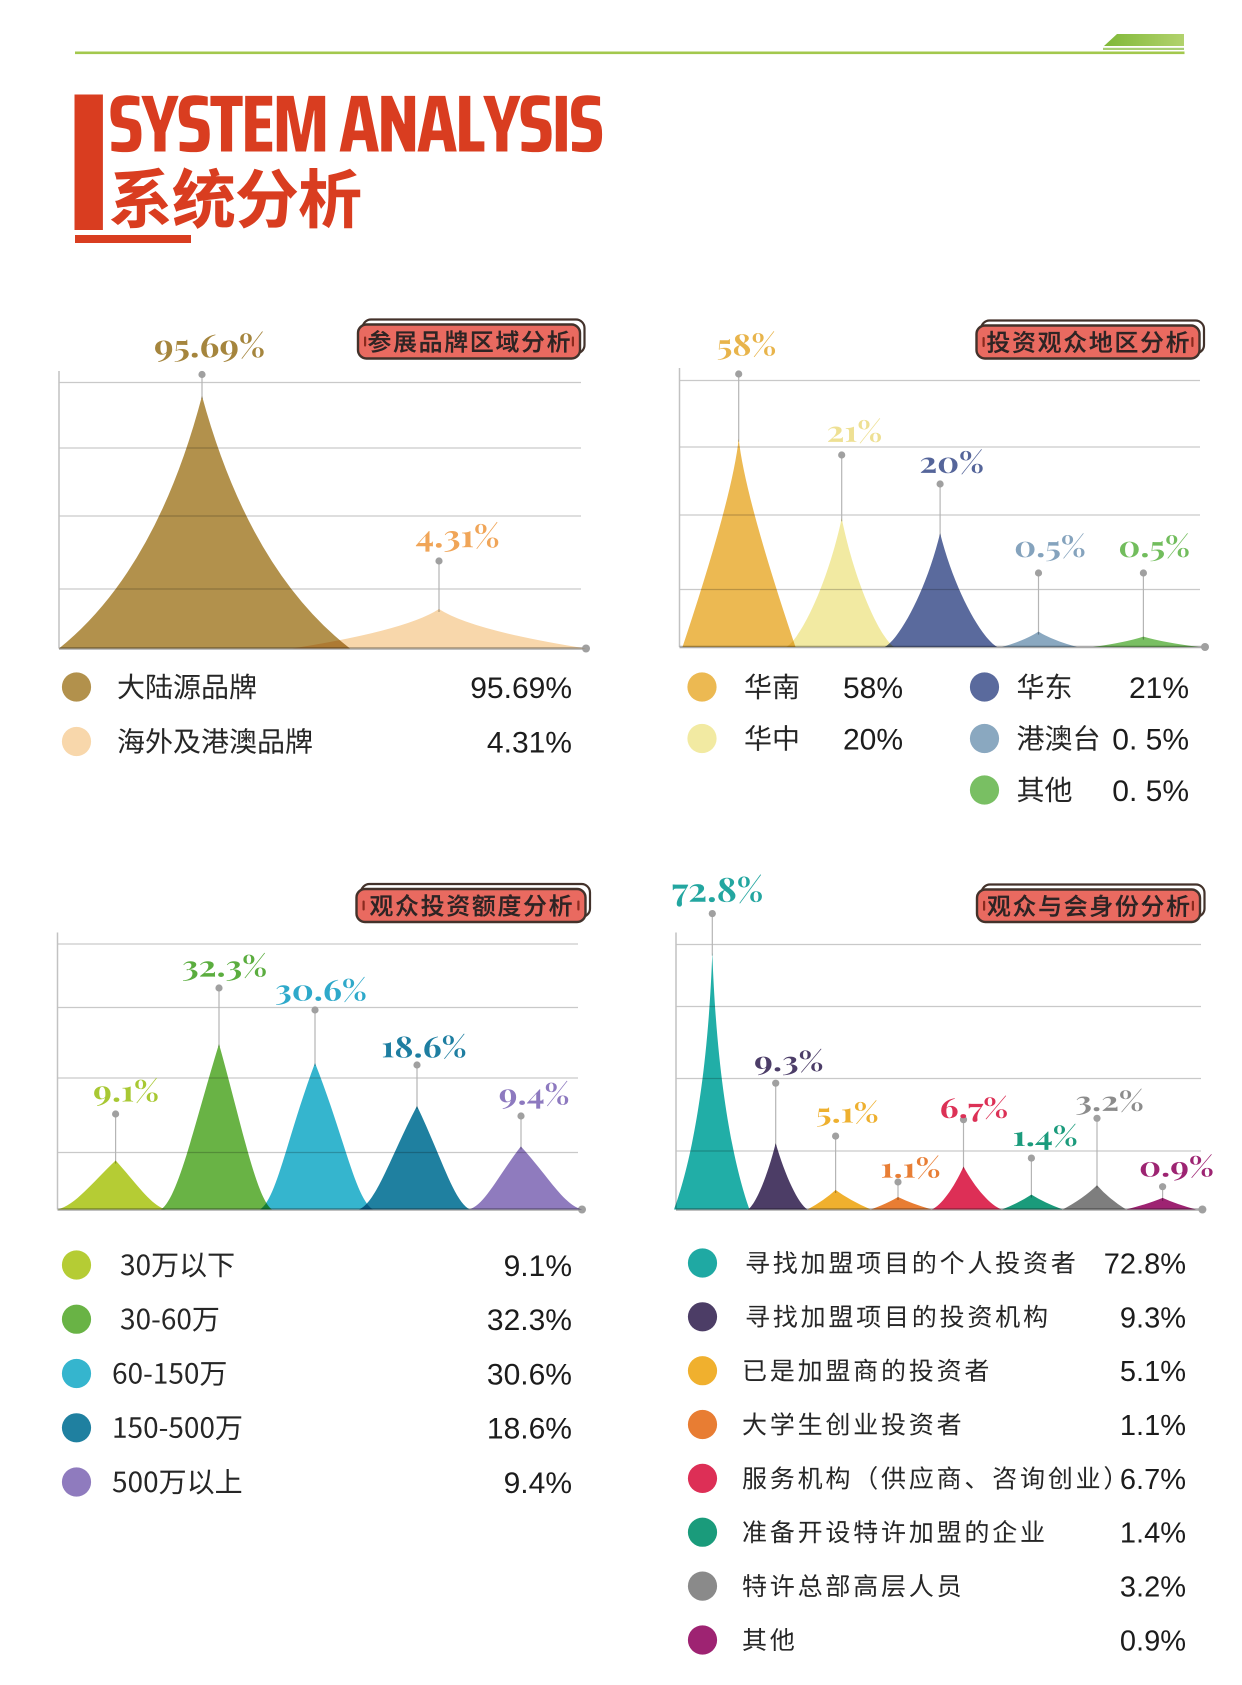 This screenshot has height=1685, width=1242. I want to click on svg-text: 9.3%, so click(1153, 1318).